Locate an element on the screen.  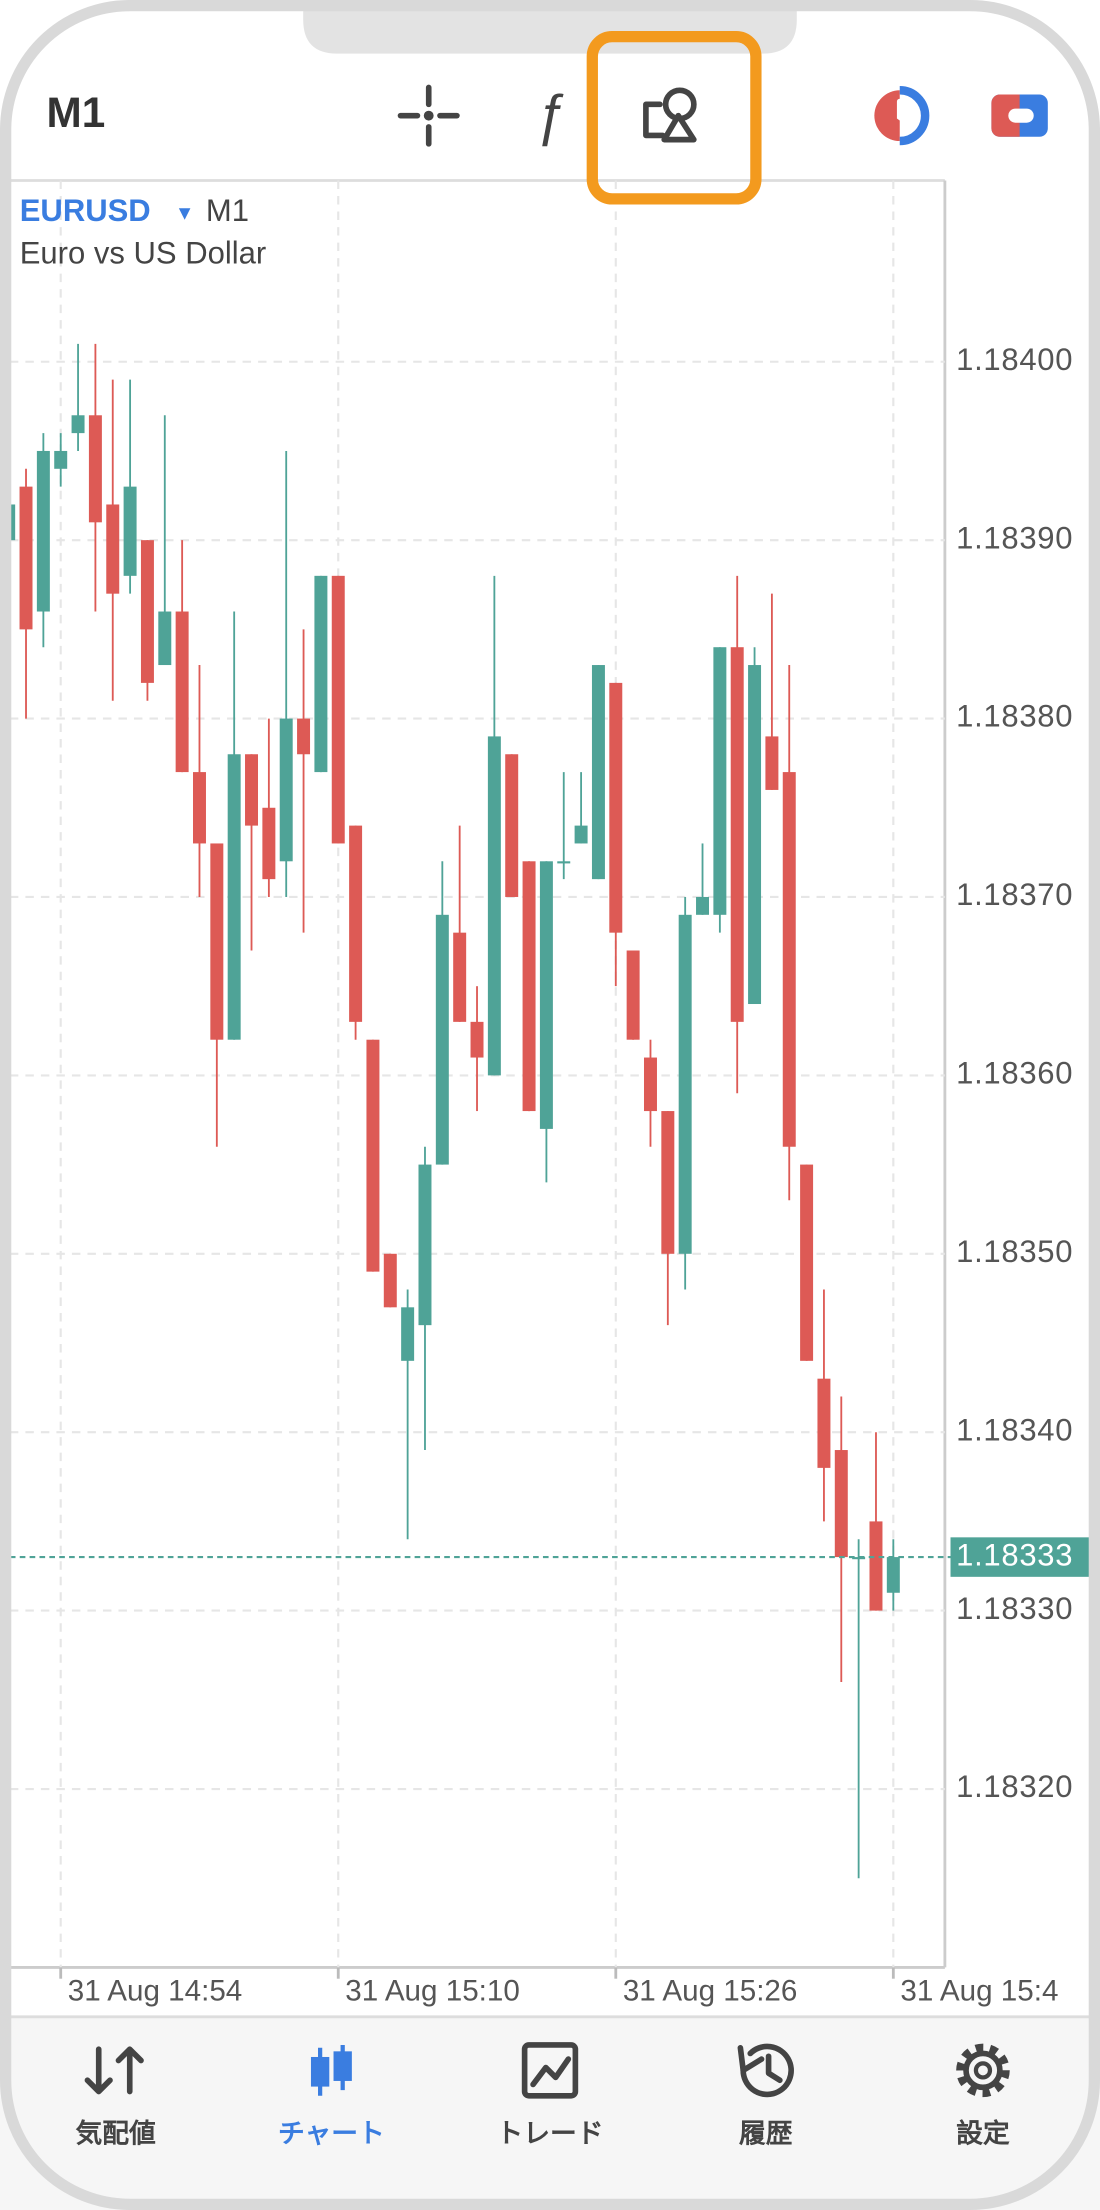
x-tick-label: 31 Aug 14:54 is located at coordinates (155, 1991).